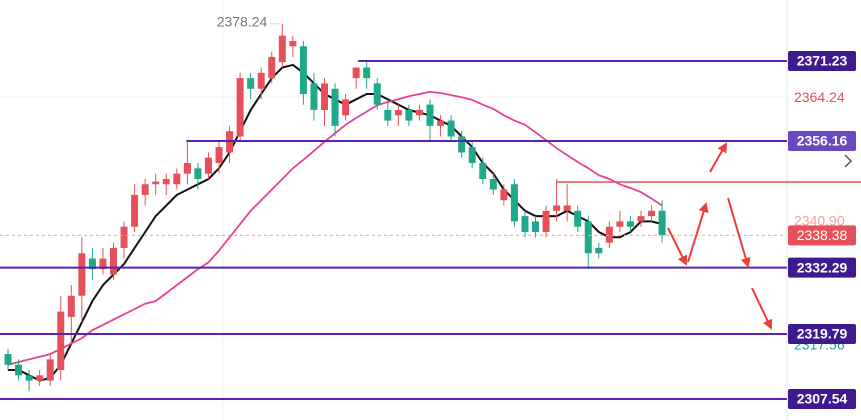 The width and height of the screenshot is (861, 420). I want to click on level-label: 2319.79, so click(822, 334).